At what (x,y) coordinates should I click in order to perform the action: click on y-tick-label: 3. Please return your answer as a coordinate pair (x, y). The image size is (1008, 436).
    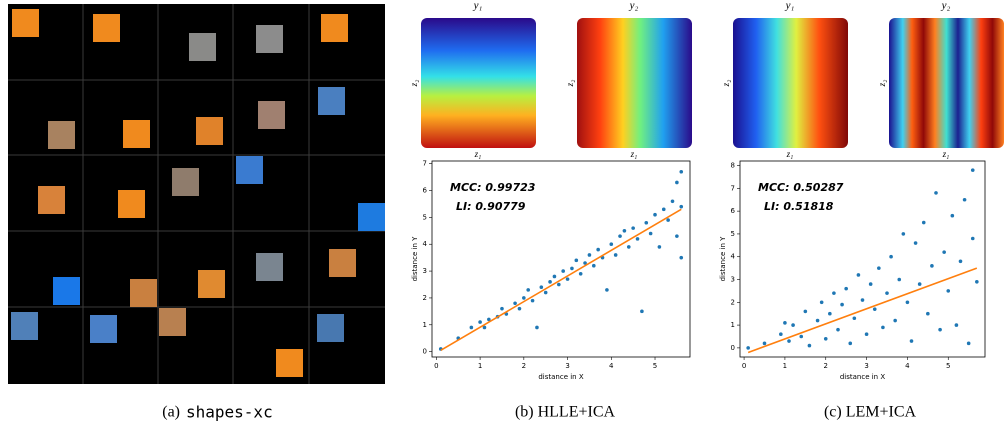
    Looking at the image, I should click on (425, 271).